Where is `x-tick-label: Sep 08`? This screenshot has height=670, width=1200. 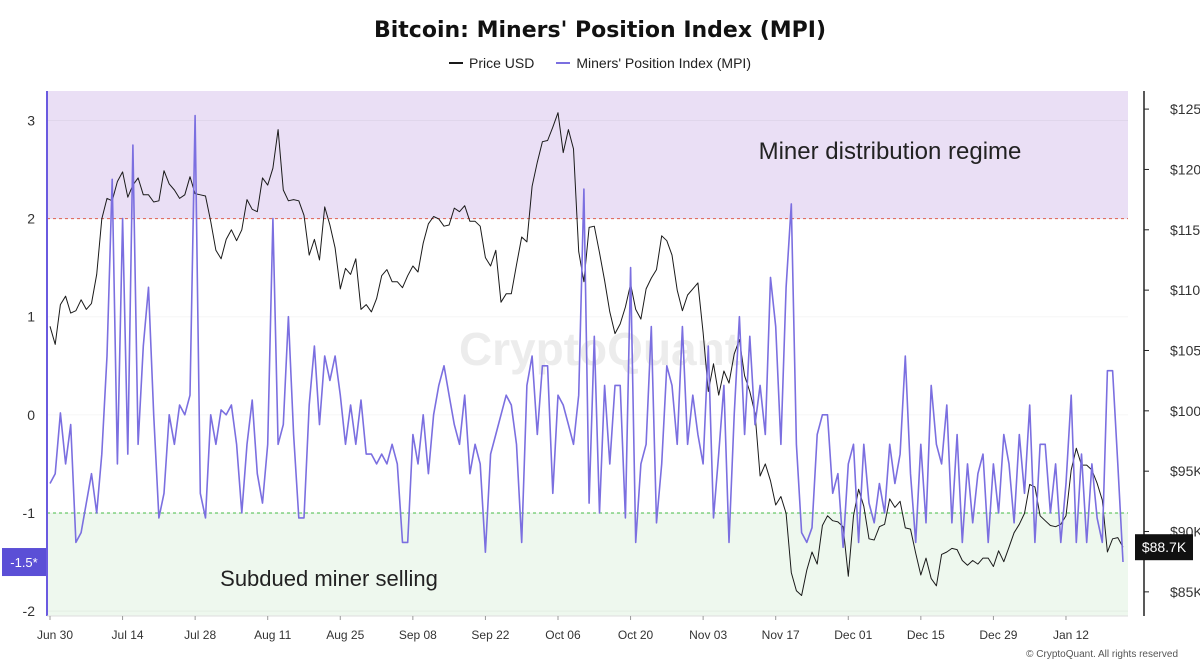 x-tick-label: Sep 08 is located at coordinates (418, 635).